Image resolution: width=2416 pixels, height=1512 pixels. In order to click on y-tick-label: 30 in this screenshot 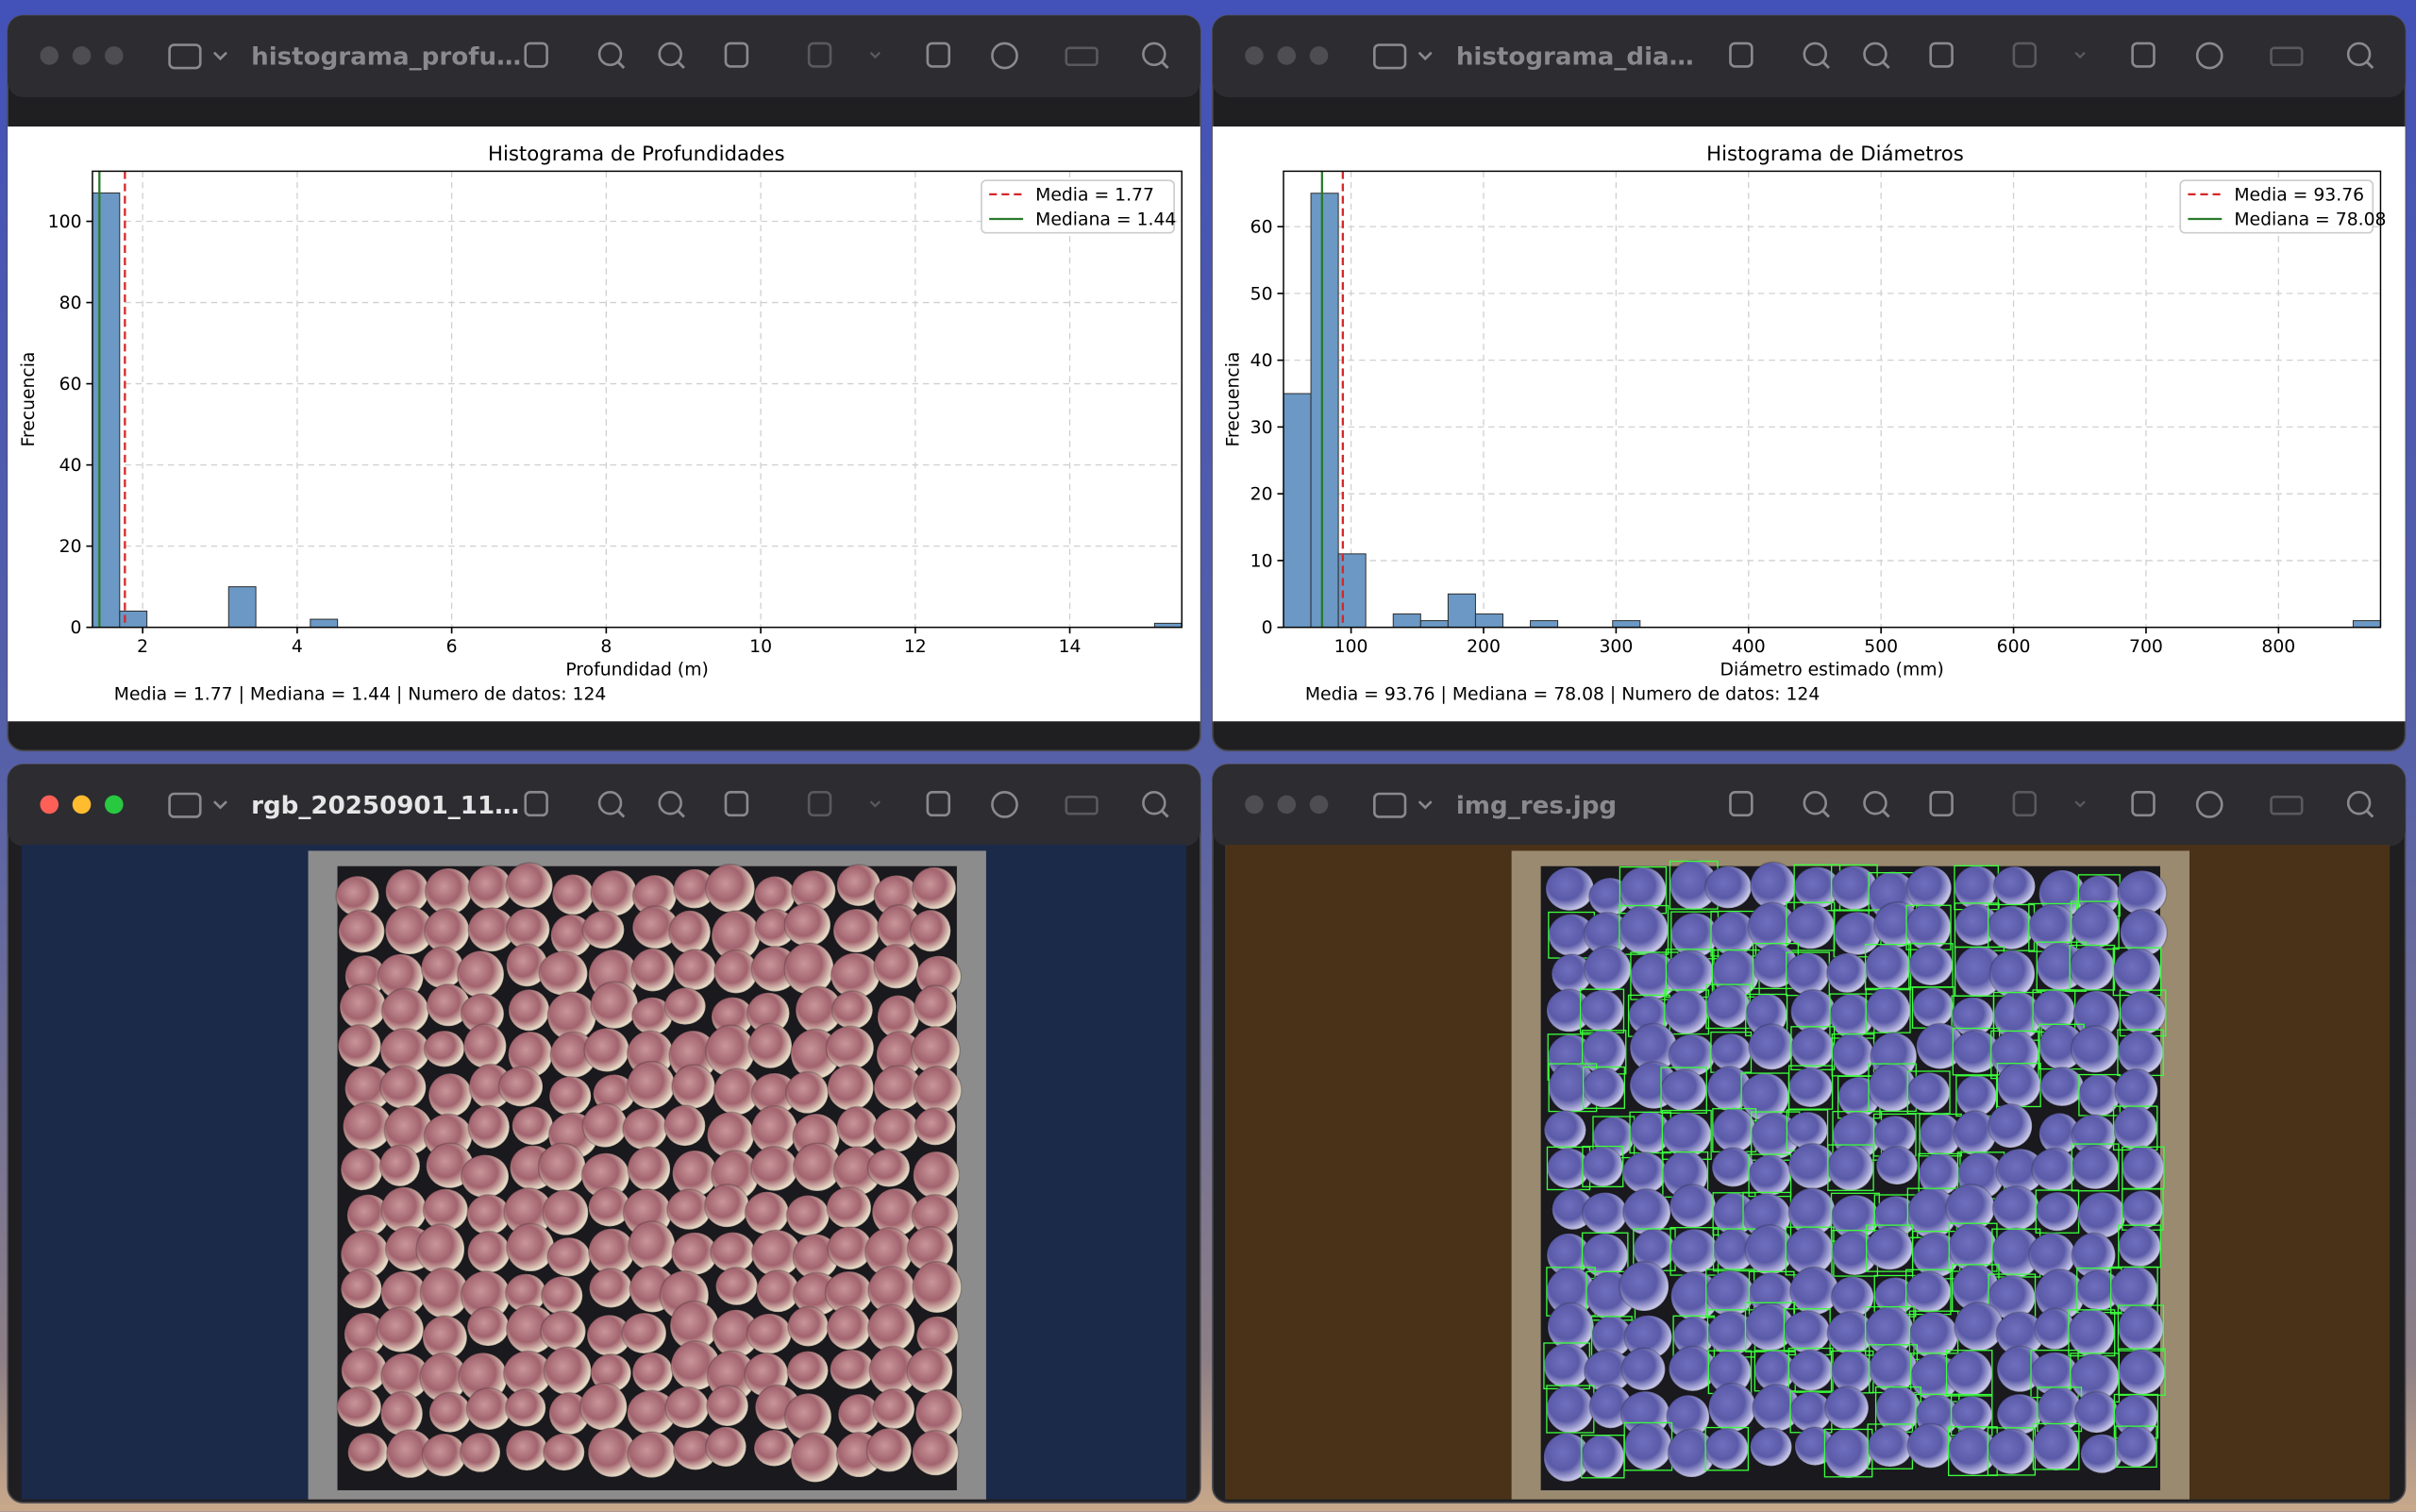, I will do `click(1262, 428)`.